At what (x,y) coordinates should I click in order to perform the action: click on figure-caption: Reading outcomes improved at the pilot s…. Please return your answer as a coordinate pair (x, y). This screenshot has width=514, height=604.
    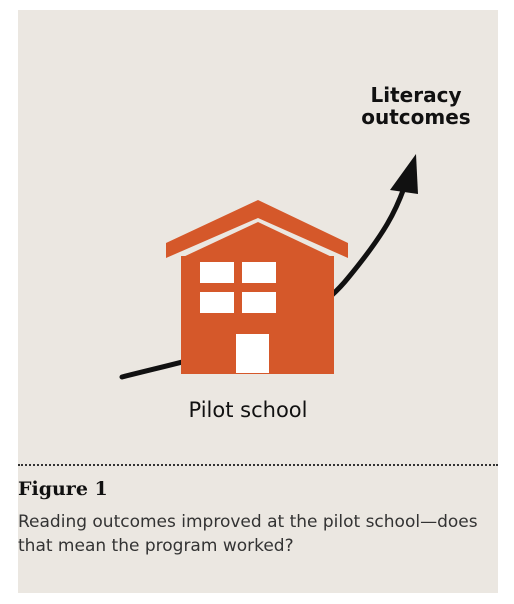
    Looking at the image, I should click on (248, 534).